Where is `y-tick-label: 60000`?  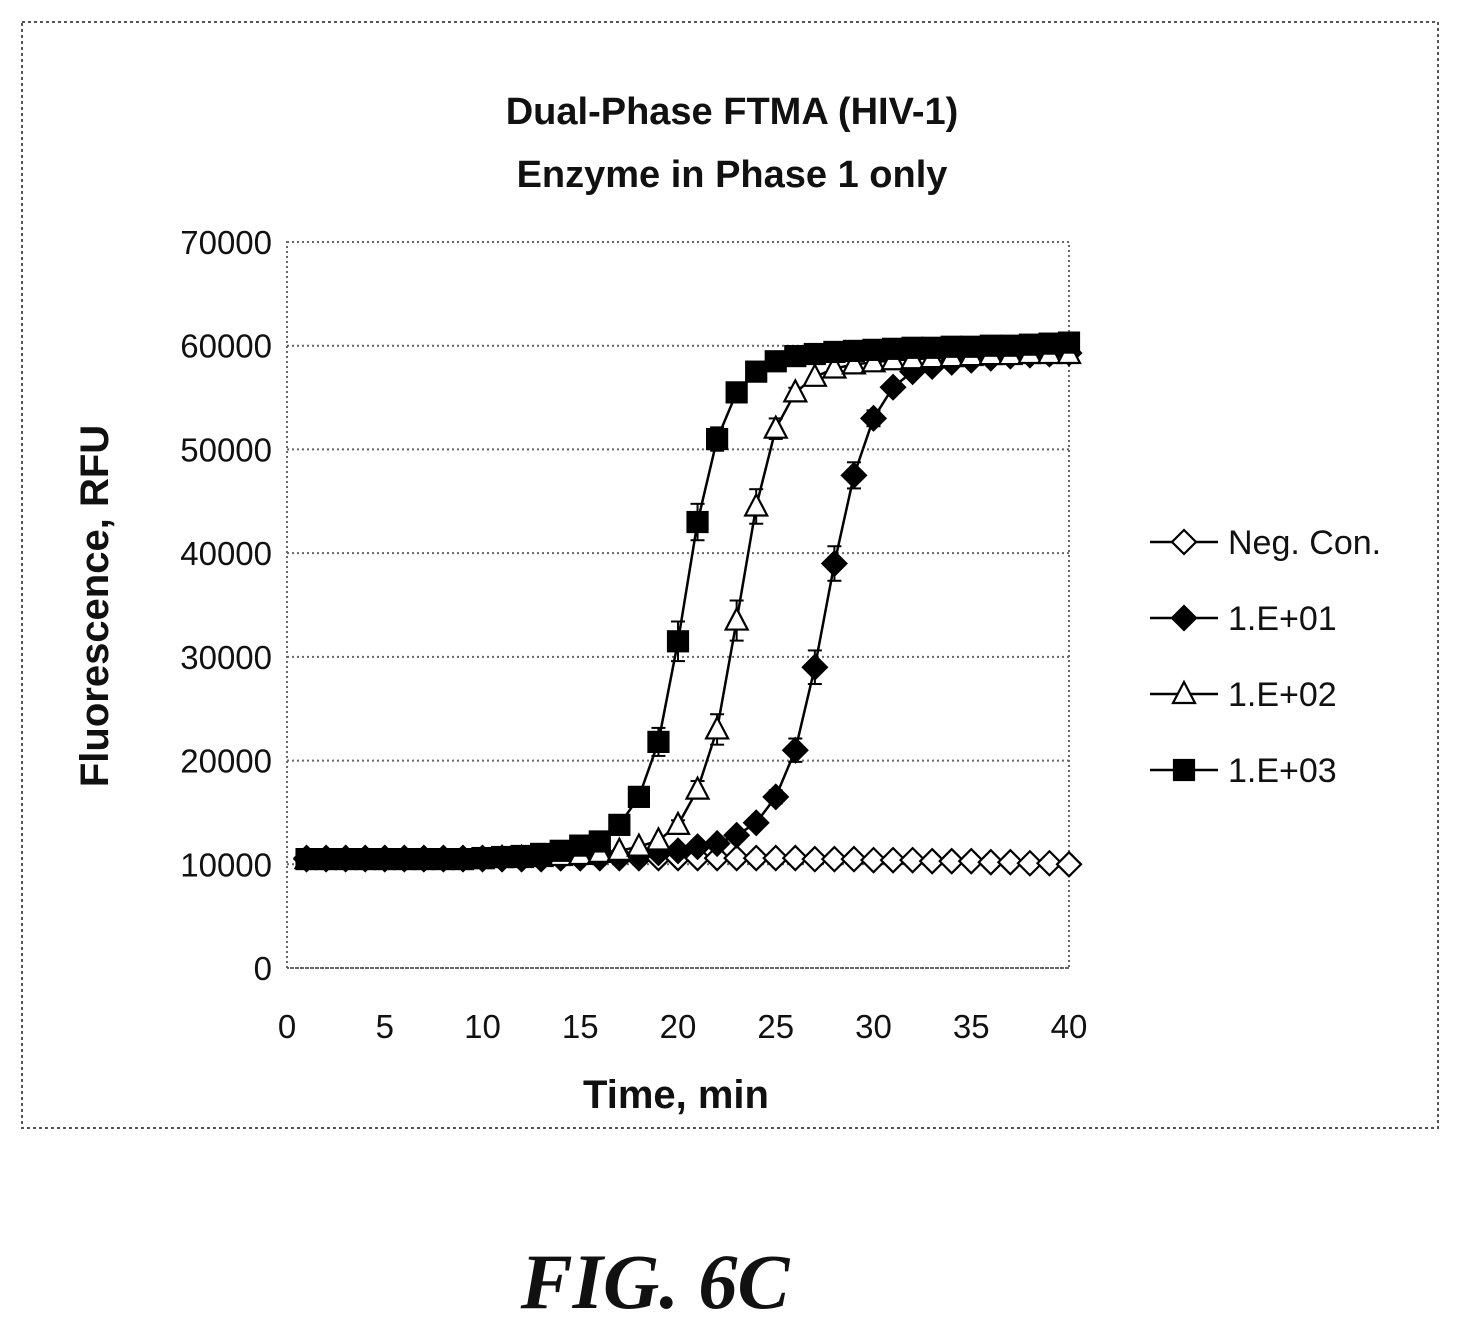
y-tick-label: 60000 is located at coordinates (226, 346).